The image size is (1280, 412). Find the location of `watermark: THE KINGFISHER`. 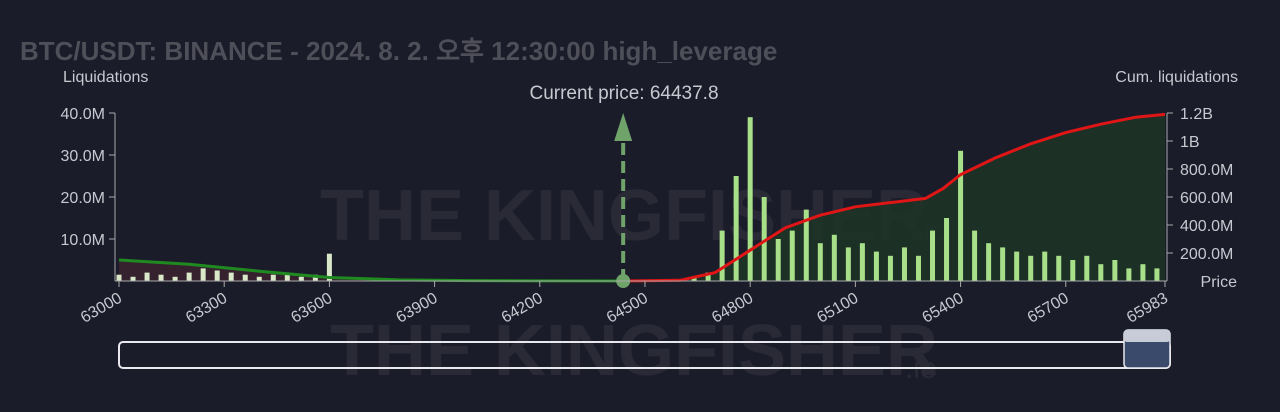

watermark: THE KINGFISHER is located at coordinates (634, 351).